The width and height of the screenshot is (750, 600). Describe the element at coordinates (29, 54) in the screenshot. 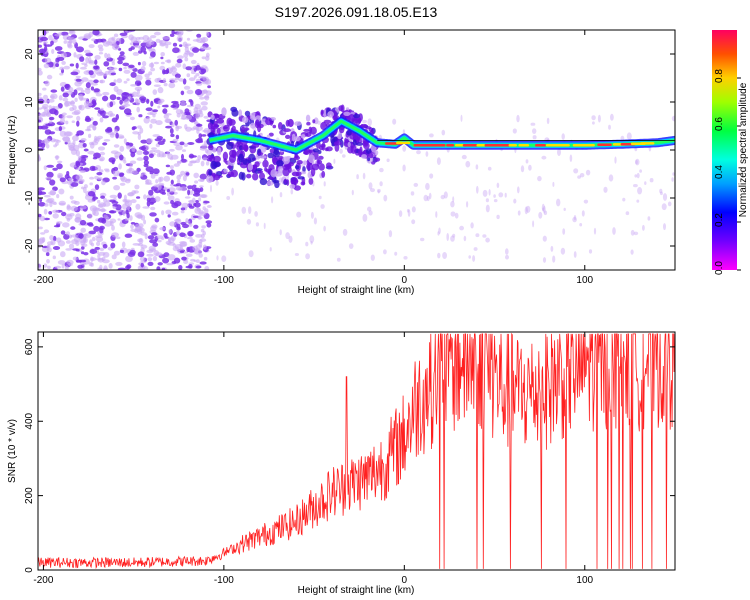

I see `y-tick-label: 20` at that location.